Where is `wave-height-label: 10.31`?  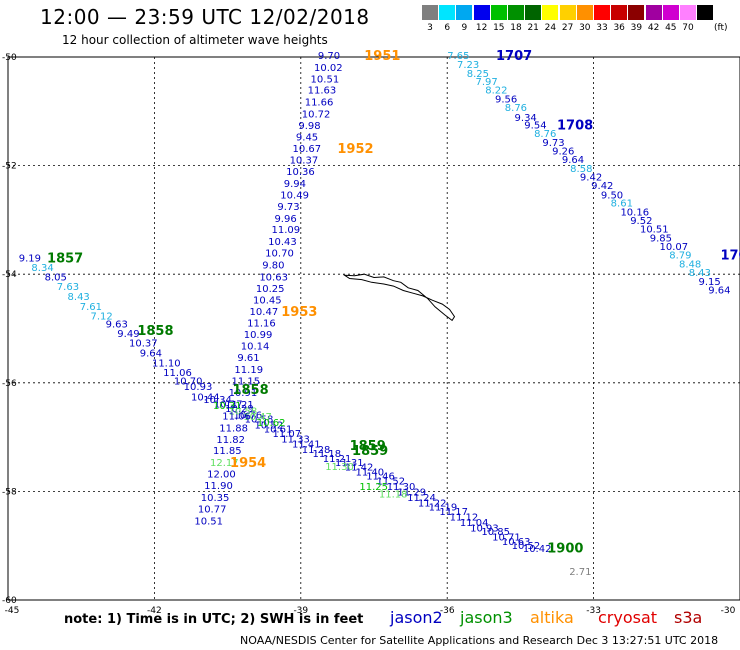 wave-height-label: 10.31 is located at coordinates (227, 406).